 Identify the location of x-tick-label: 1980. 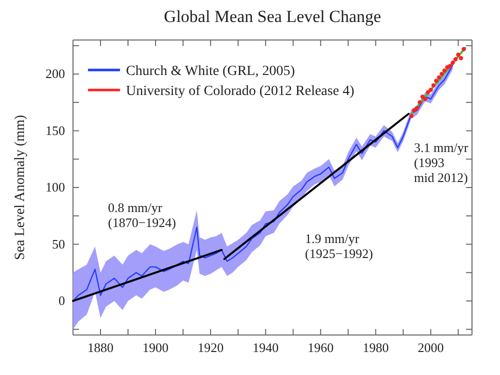
(375, 348).